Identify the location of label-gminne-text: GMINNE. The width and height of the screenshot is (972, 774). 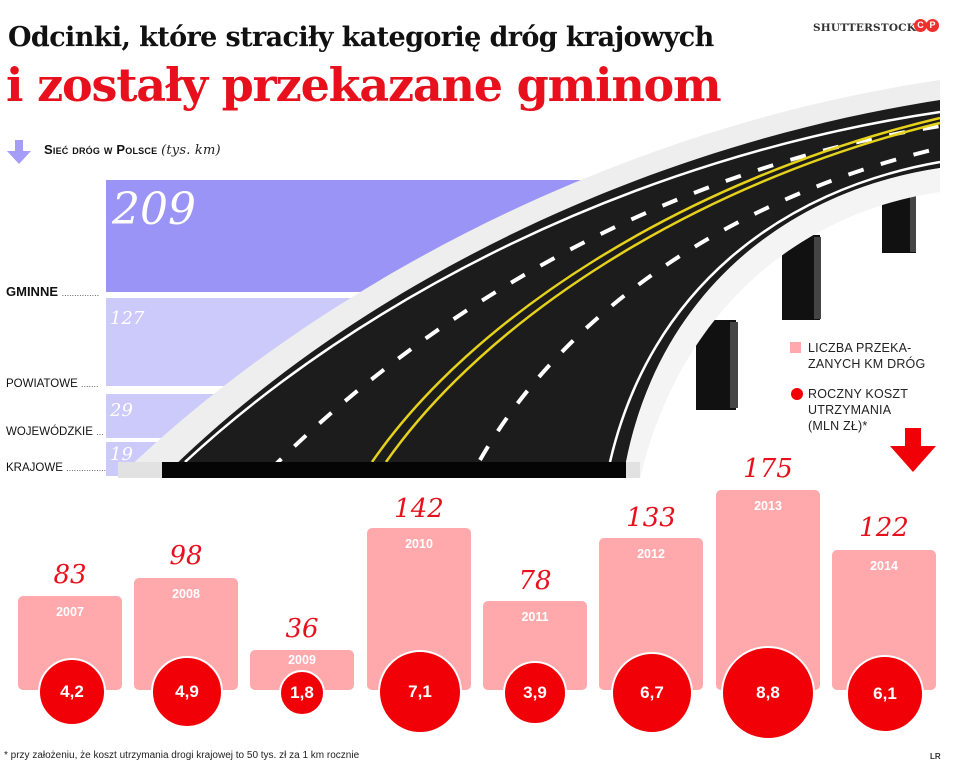
(32, 291).